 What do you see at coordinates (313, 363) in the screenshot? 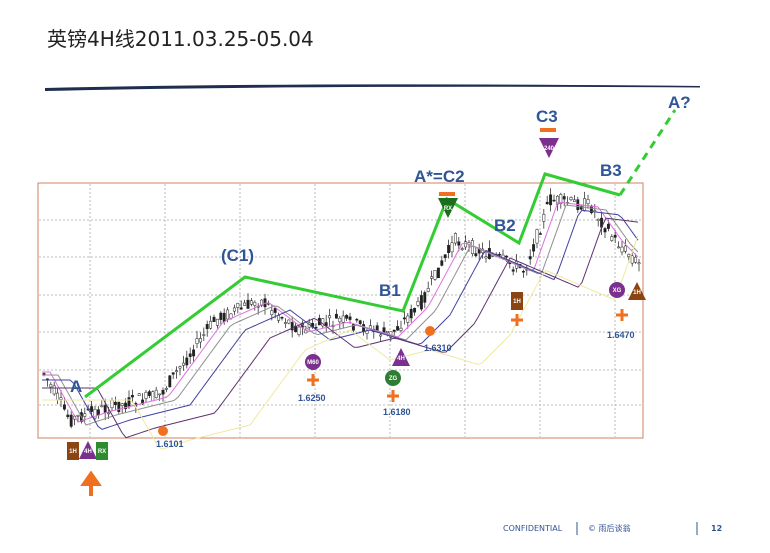
I see `marker-label: M60` at bounding box center [313, 363].